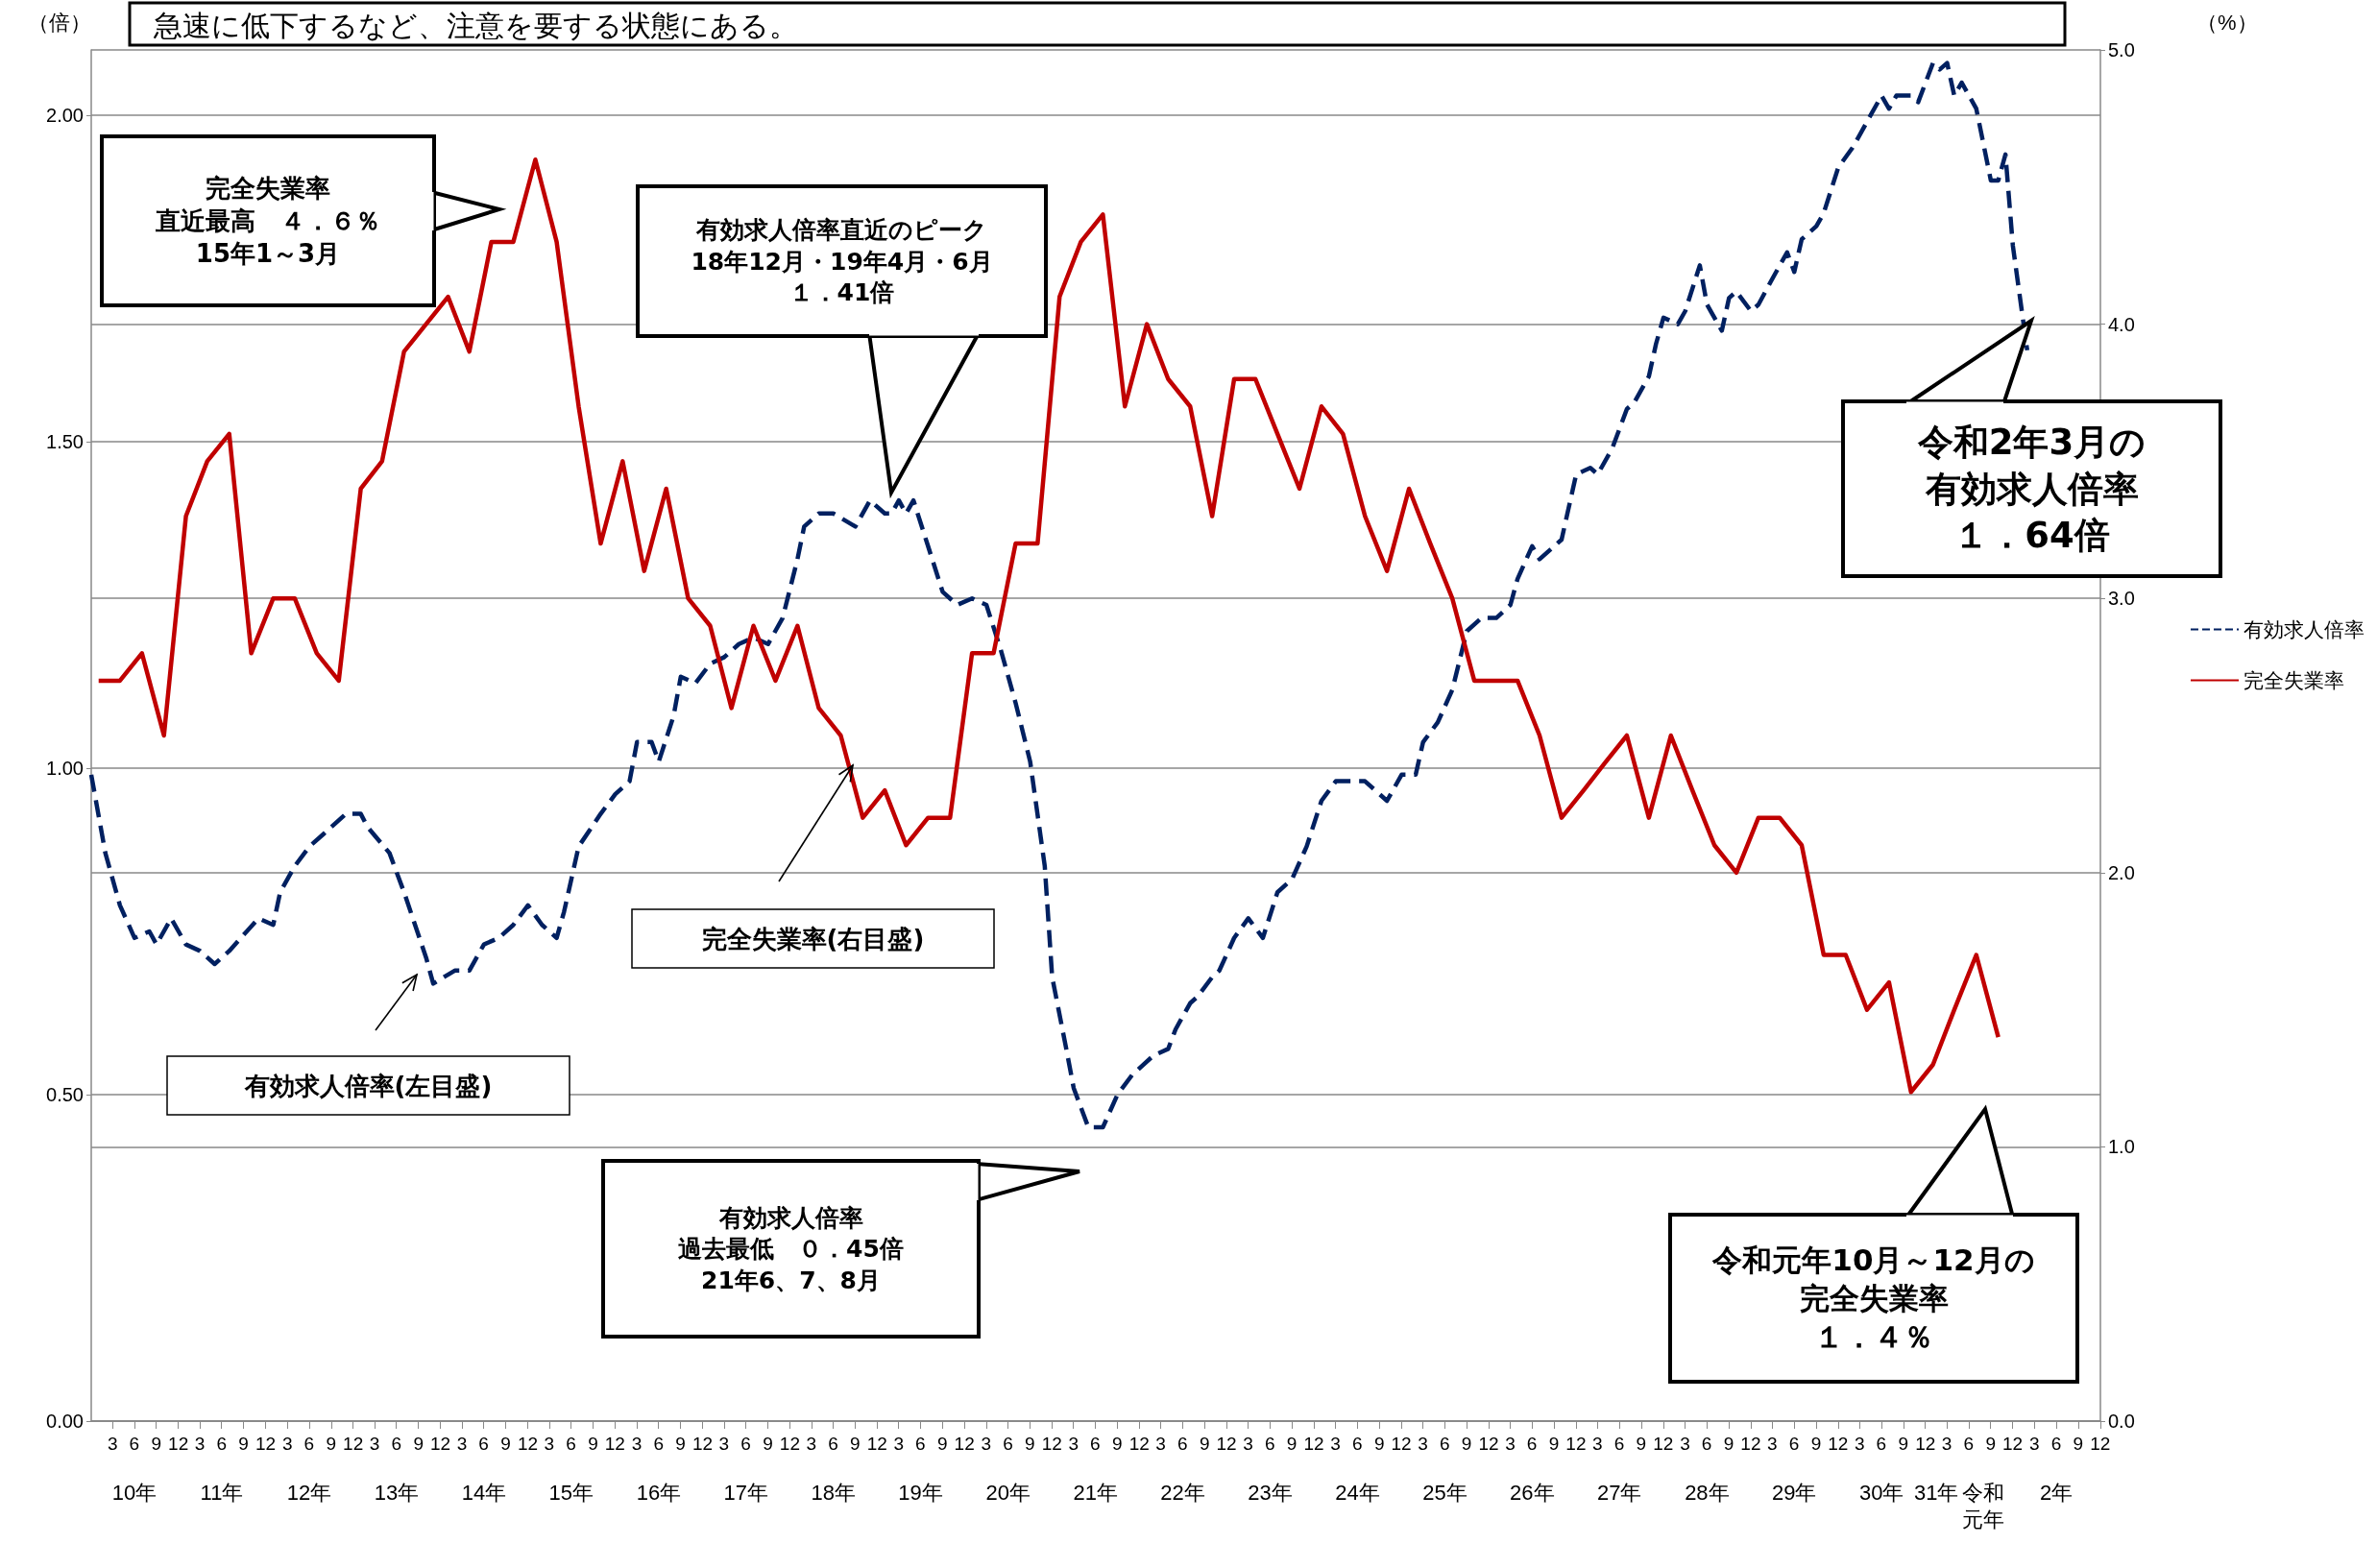 The image size is (2377, 1568). Describe the element at coordinates (2031, 489) in the screenshot. I see `annotation: 令和2年3月の有効求人倍率１．64倍` at that location.